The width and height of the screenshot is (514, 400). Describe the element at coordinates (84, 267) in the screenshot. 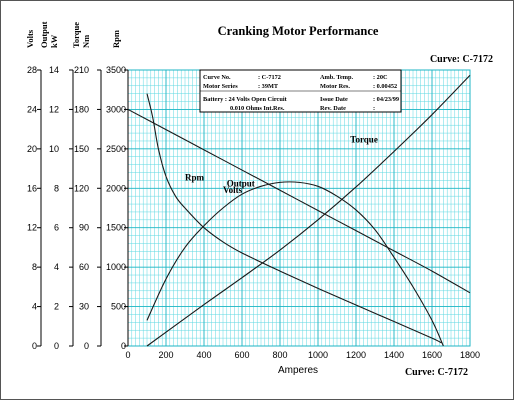

I see `y-tick-label-nm: 60` at that location.